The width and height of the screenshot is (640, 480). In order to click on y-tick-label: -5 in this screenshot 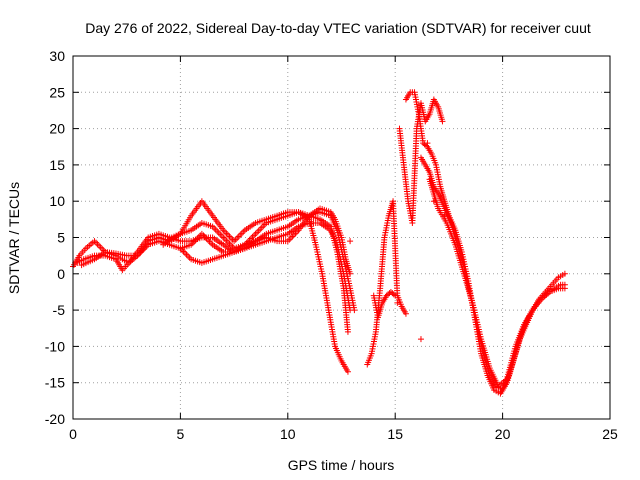, I will do `click(59, 310)`.